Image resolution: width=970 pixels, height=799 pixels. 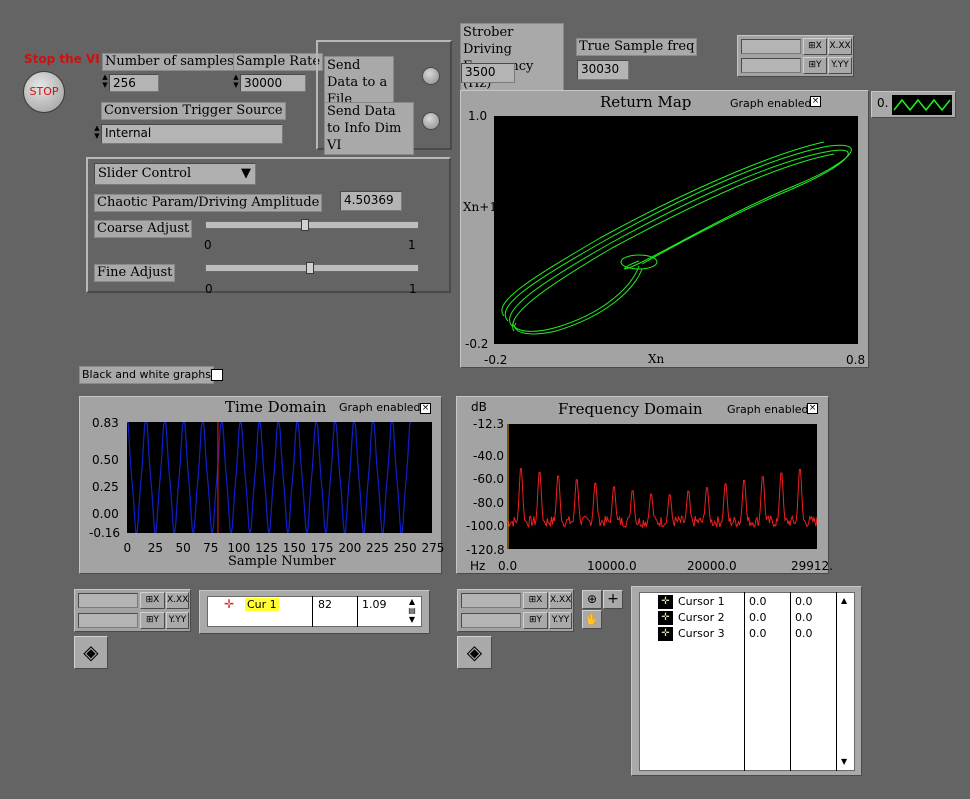 I want to click on time-domain-title: Time Domain, so click(x=276, y=407).